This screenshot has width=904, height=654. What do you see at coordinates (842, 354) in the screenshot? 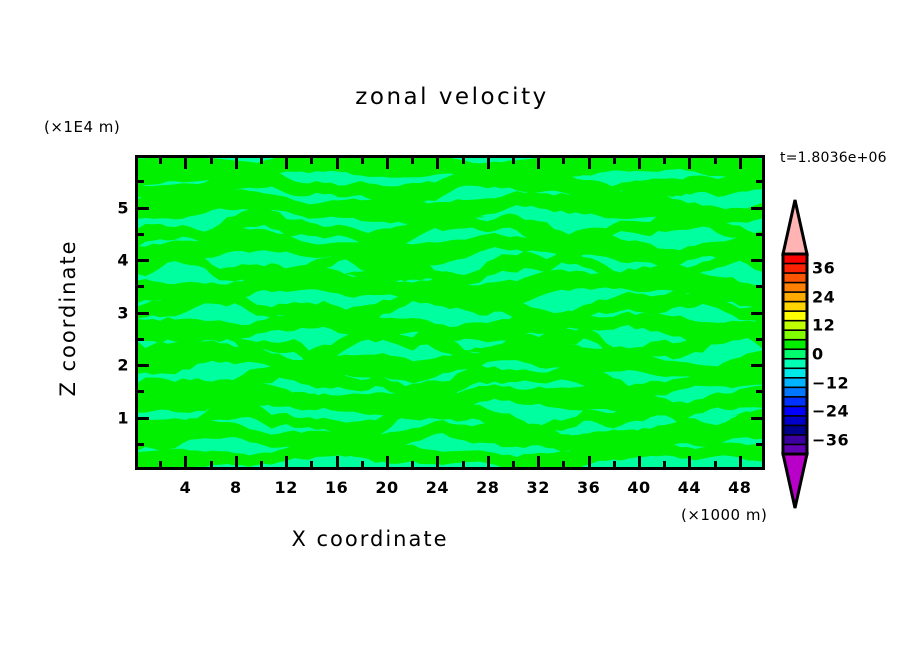
I see `colorbar-tick-labels: 36 24 12 0 −12 −24 −36` at bounding box center [842, 354].